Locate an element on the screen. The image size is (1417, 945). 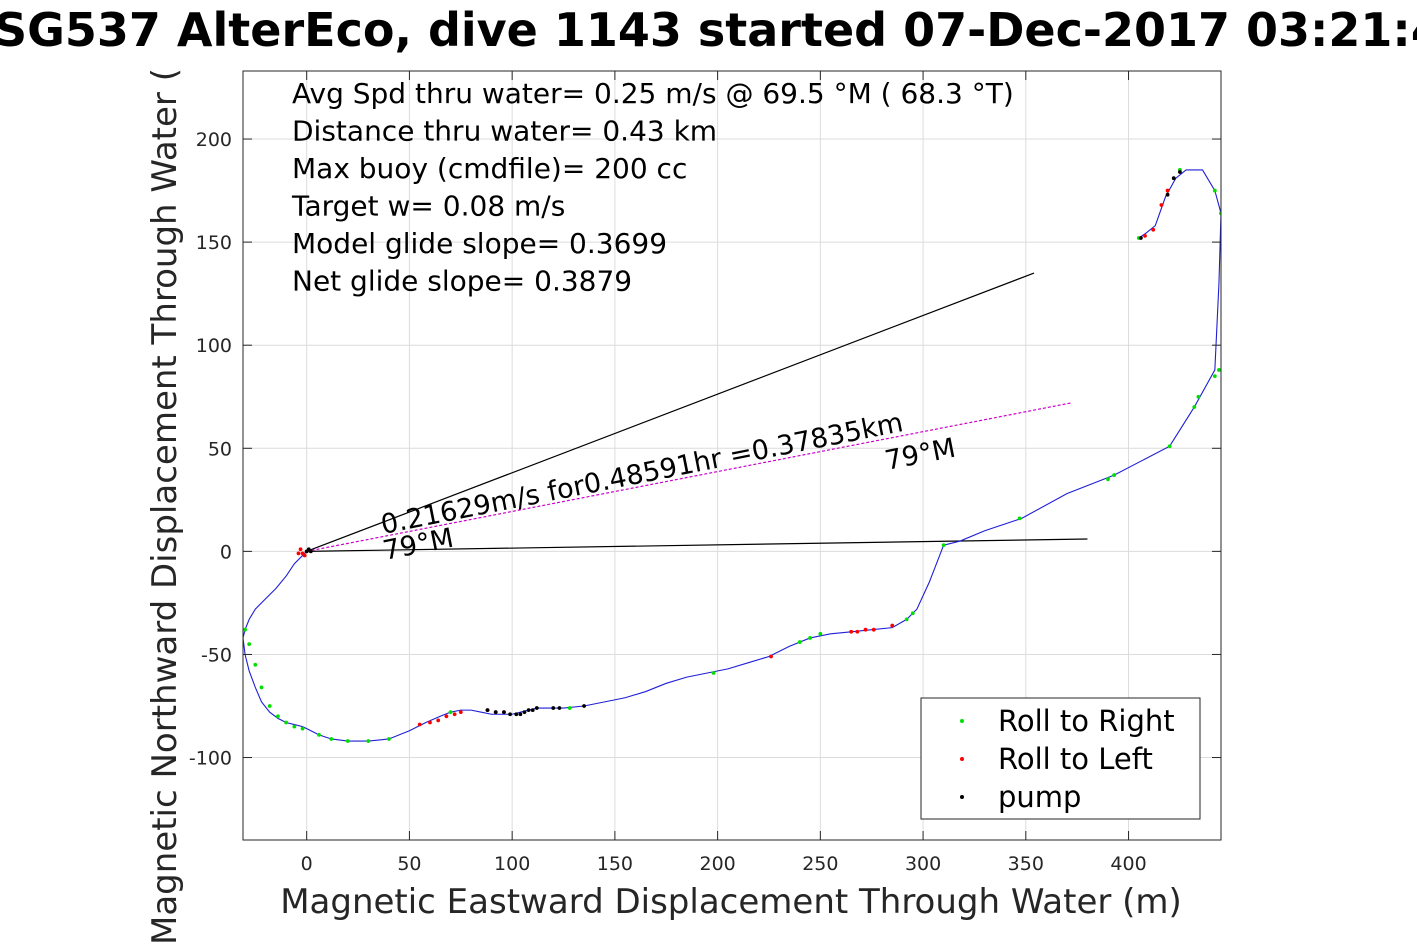
y-tick-label: 150 is located at coordinates (214, 243).